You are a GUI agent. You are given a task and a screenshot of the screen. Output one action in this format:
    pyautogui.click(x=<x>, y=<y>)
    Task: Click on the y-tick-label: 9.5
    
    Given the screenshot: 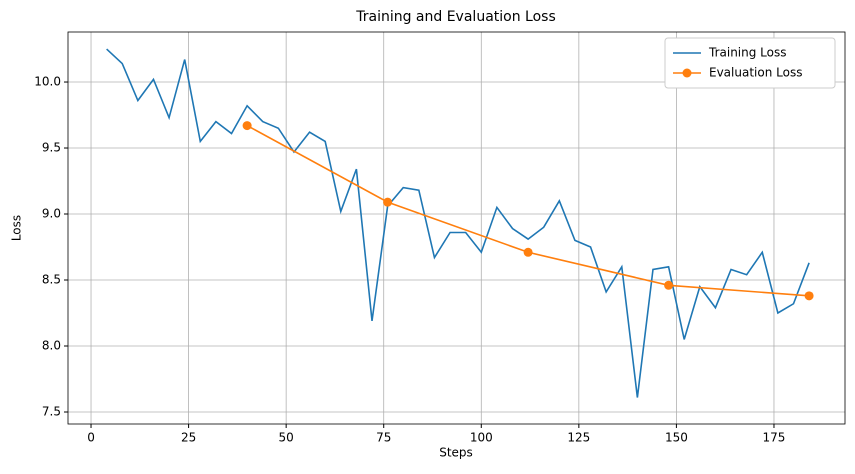 What is the action you would take?
    pyautogui.click(x=51, y=148)
    